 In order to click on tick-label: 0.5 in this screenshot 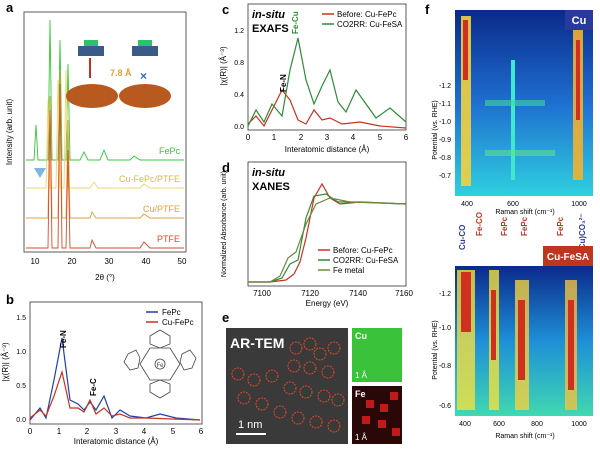, I will do `click(21, 386)`.